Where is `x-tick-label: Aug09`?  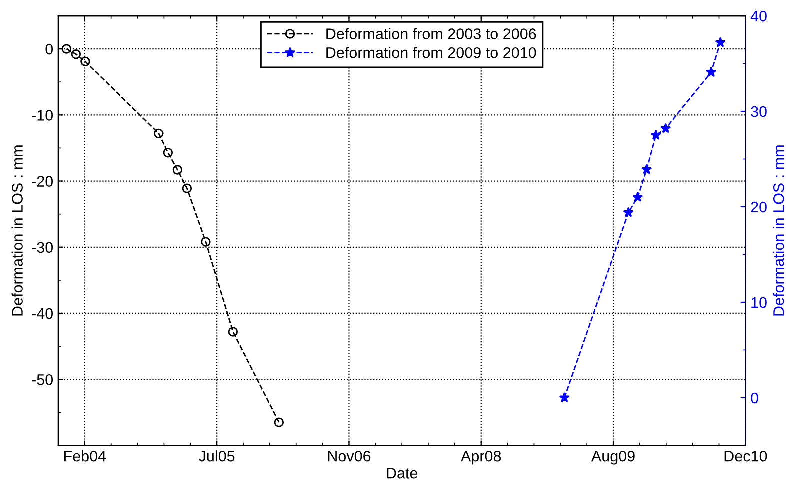
x-tick-label: Aug09 is located at coordinates (613, 457).